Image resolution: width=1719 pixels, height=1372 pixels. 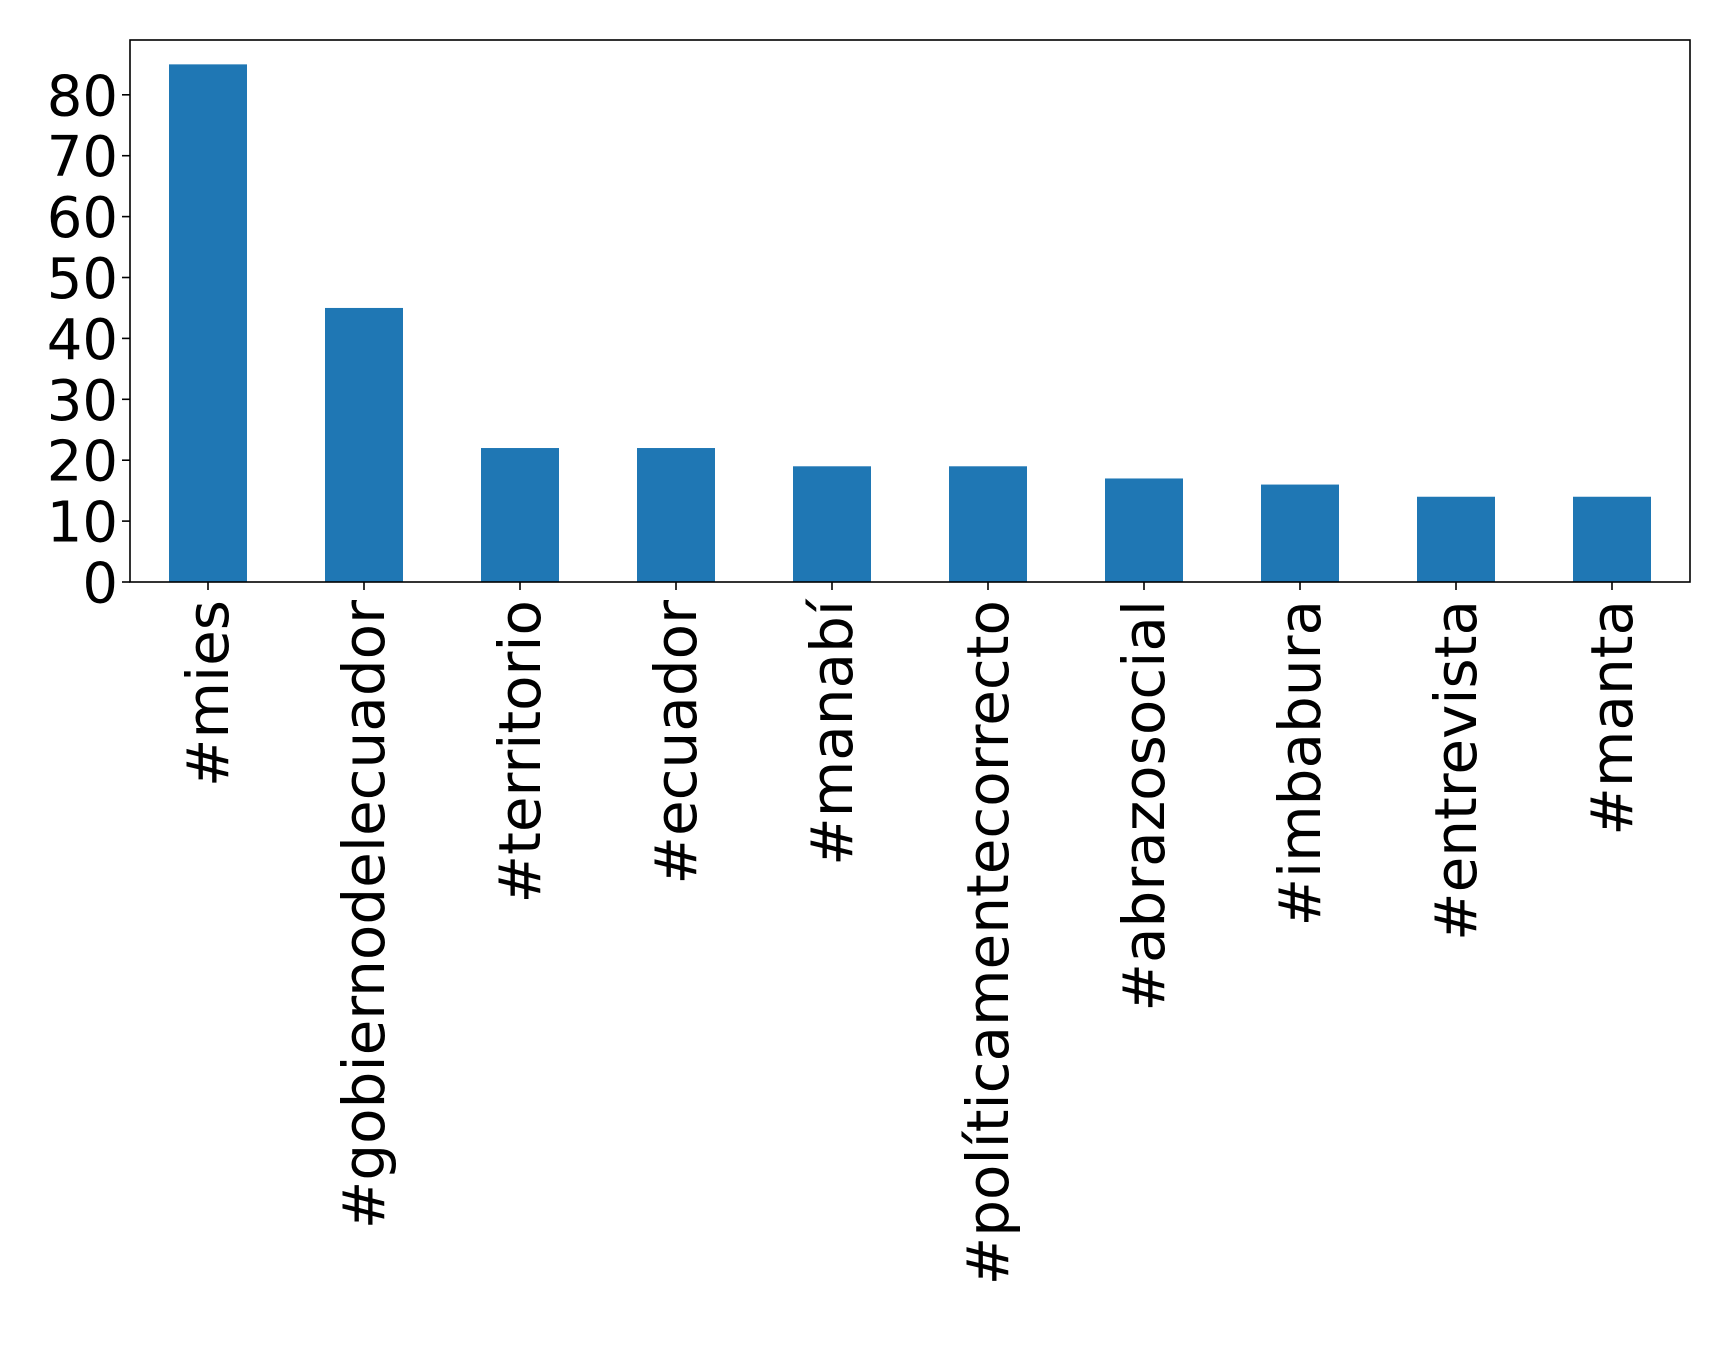 What do you see at coordinates (100, 584) in the screenshot?
I see `y-tick-label: 0` at bounding box center [100, 584].